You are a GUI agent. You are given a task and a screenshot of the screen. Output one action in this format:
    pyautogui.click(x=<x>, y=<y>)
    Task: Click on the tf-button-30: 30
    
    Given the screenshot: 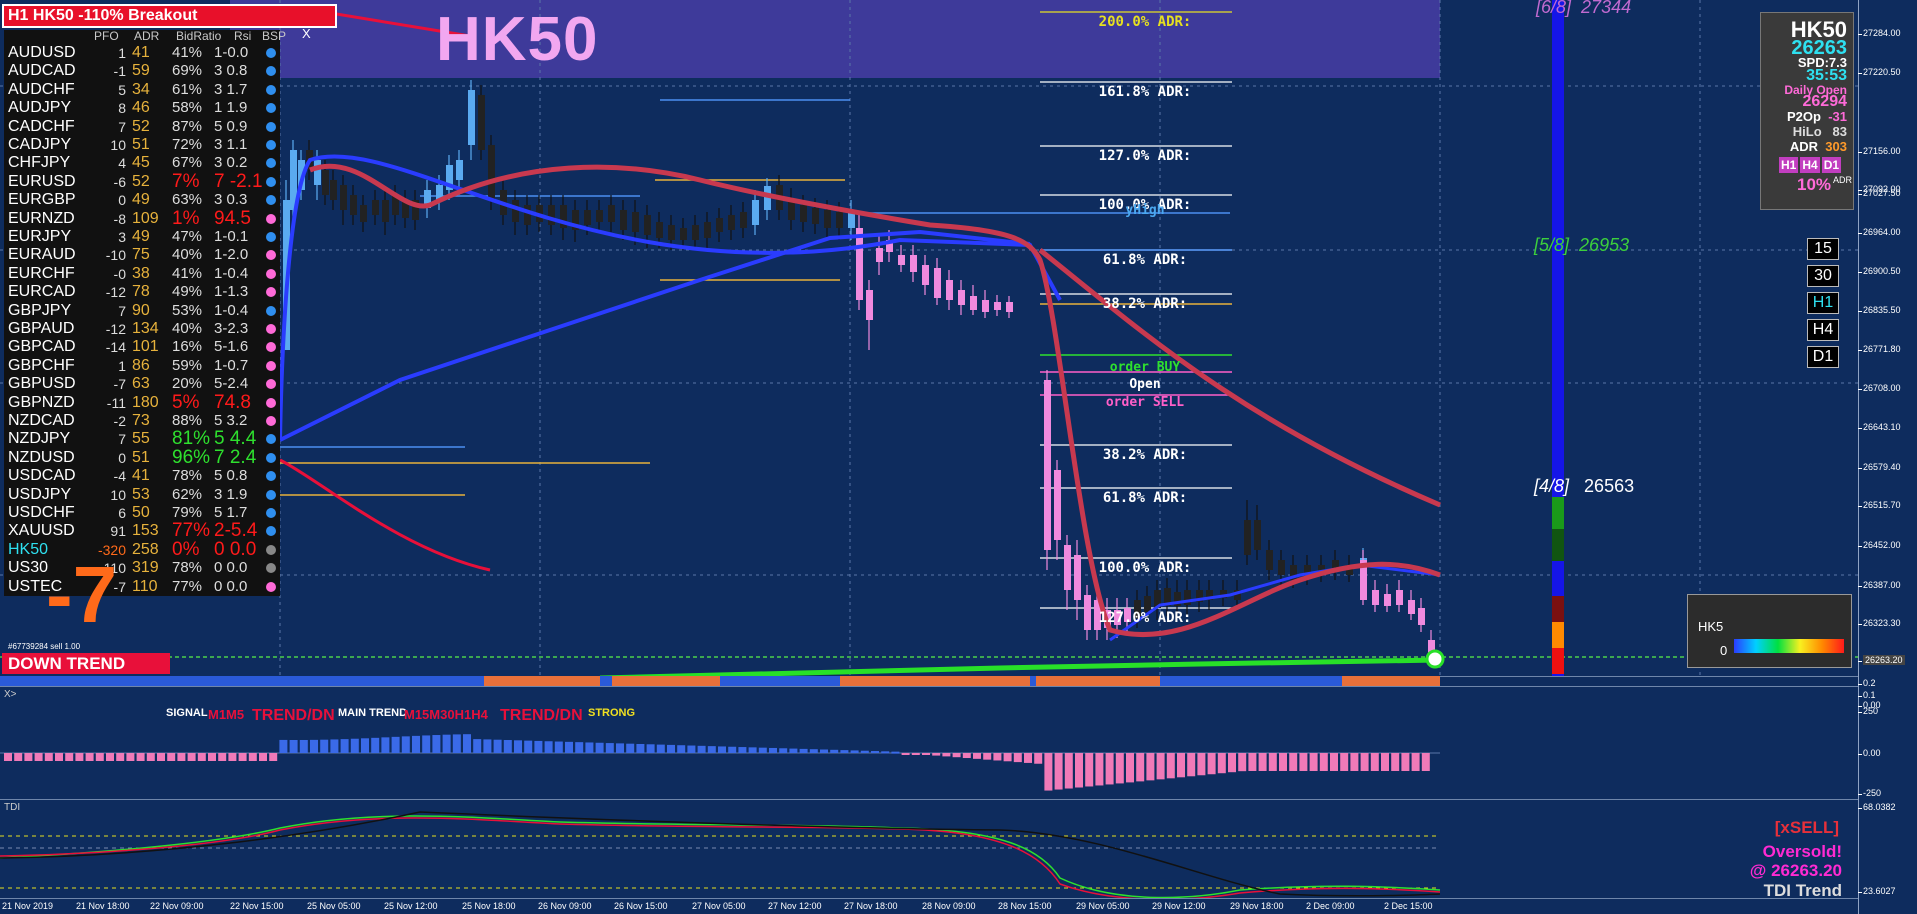 What is the action you would take?
    pyautogui.click(x=1823, y=276)
    